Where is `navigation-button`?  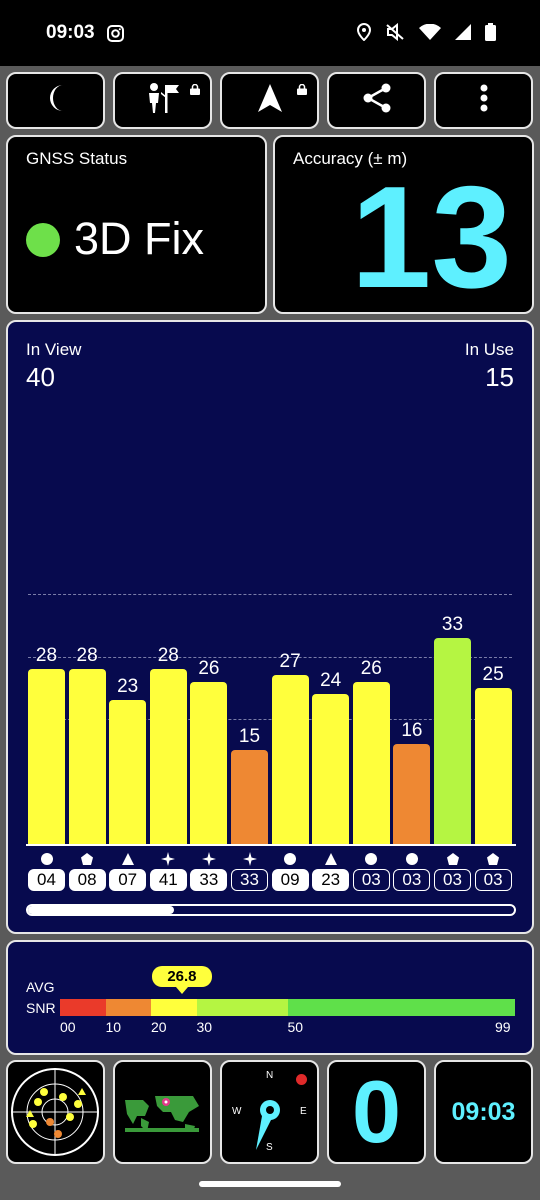 navigation-button is located at coordinates (269, 100).